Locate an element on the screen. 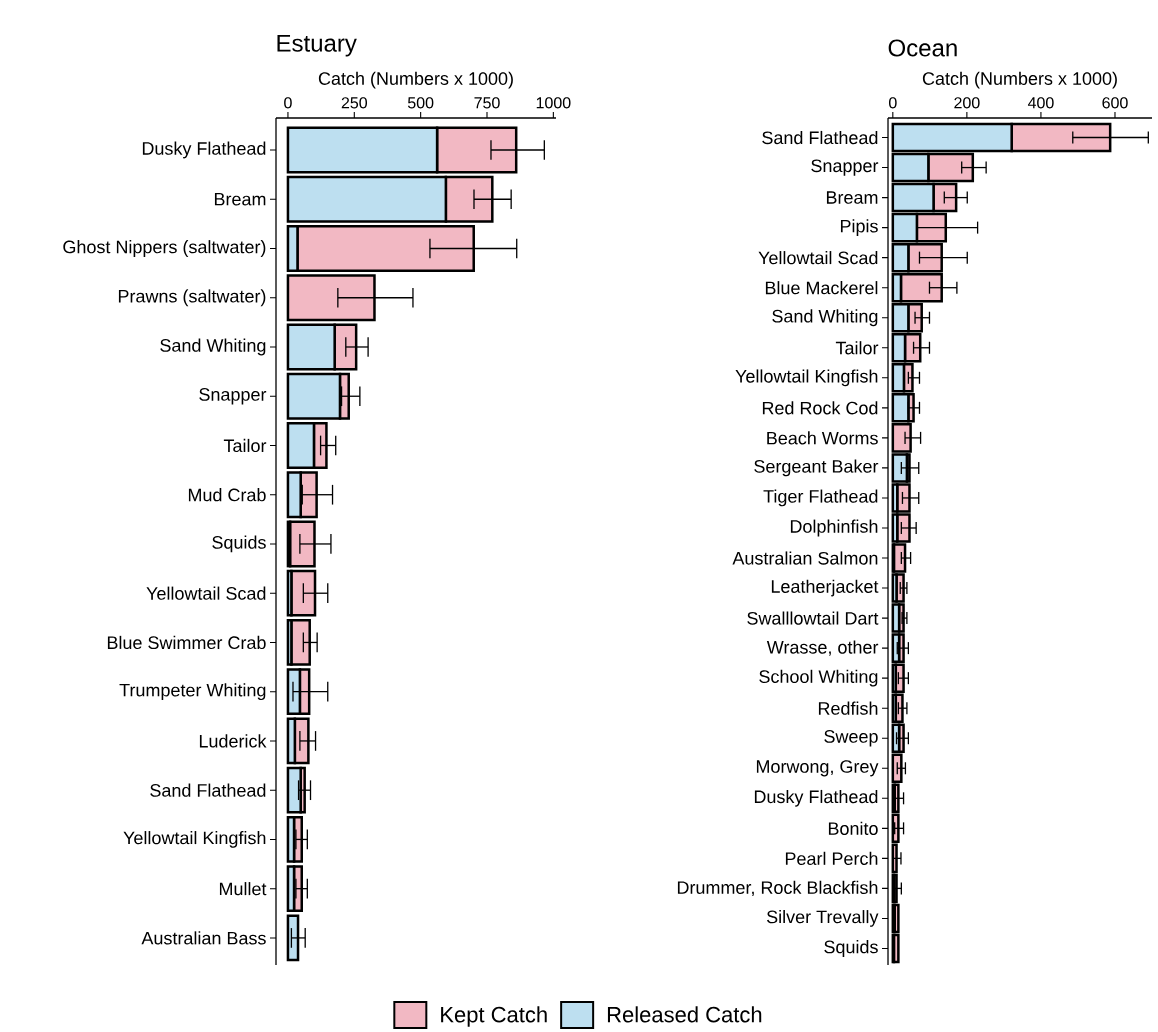 The image size is (1158, 1032). y-tick-label: Bonito is located at coordinates (853, 828).